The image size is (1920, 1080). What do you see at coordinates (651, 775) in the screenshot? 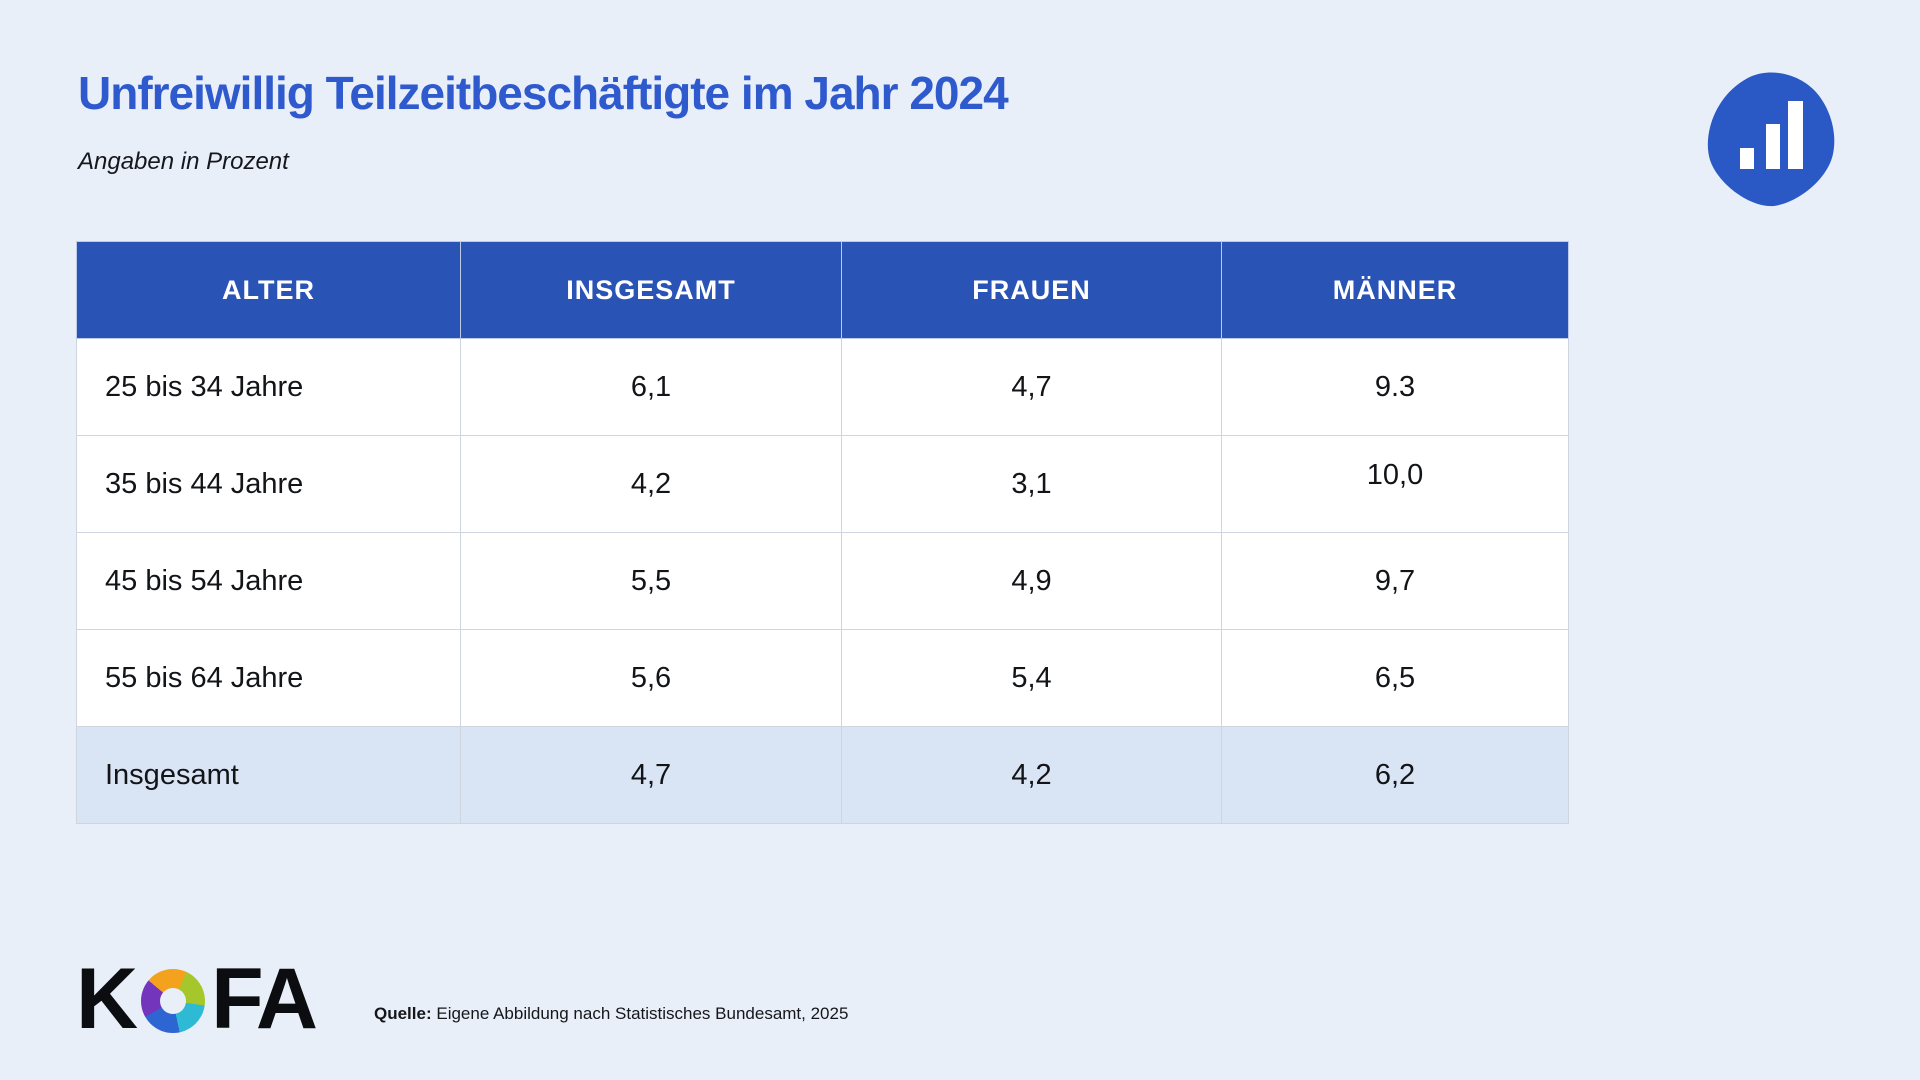
I see `cell-insgesamt: 4,7` at bounding box center [651, 775].